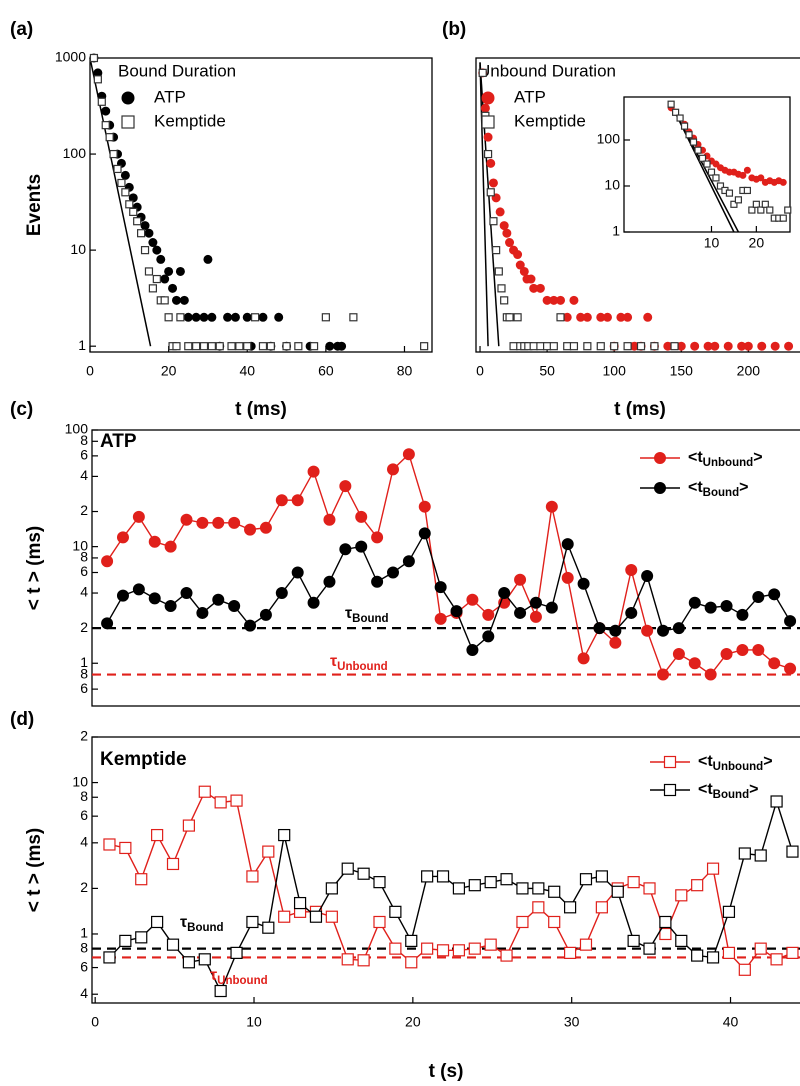  Describe the element at coordinates (530, 96) in the screenshot. I see `legend-label: ATP` at that location.